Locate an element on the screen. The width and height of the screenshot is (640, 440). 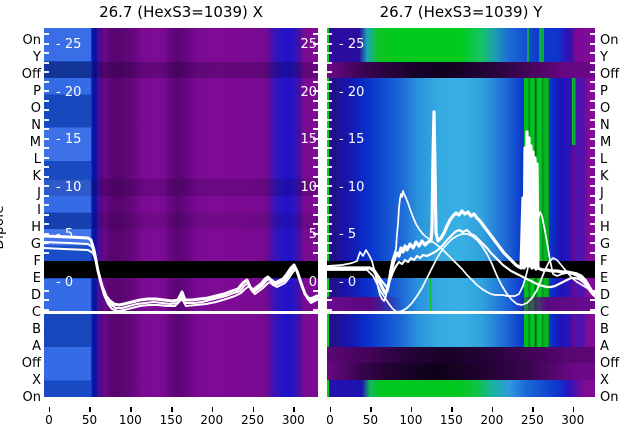
row-label: X is located at coordinates (36, 380).